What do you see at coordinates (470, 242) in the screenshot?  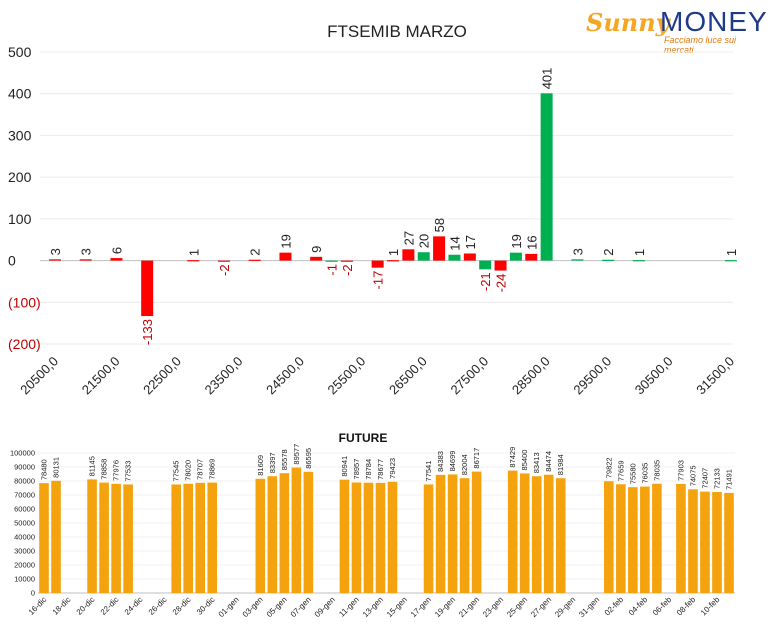 I see `top-data-label: 17` at bounding box center [470, 242].